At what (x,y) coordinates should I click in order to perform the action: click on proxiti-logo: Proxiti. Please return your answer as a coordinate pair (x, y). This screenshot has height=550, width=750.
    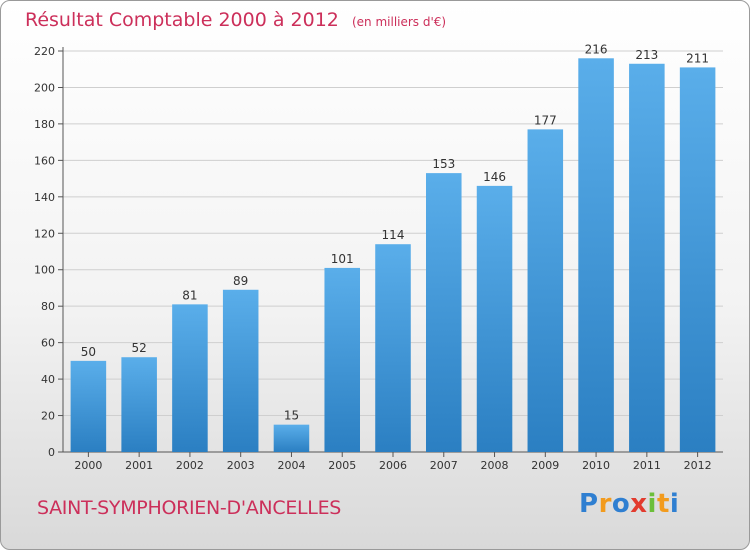
    Looking at the image, I should click on (629, 504).